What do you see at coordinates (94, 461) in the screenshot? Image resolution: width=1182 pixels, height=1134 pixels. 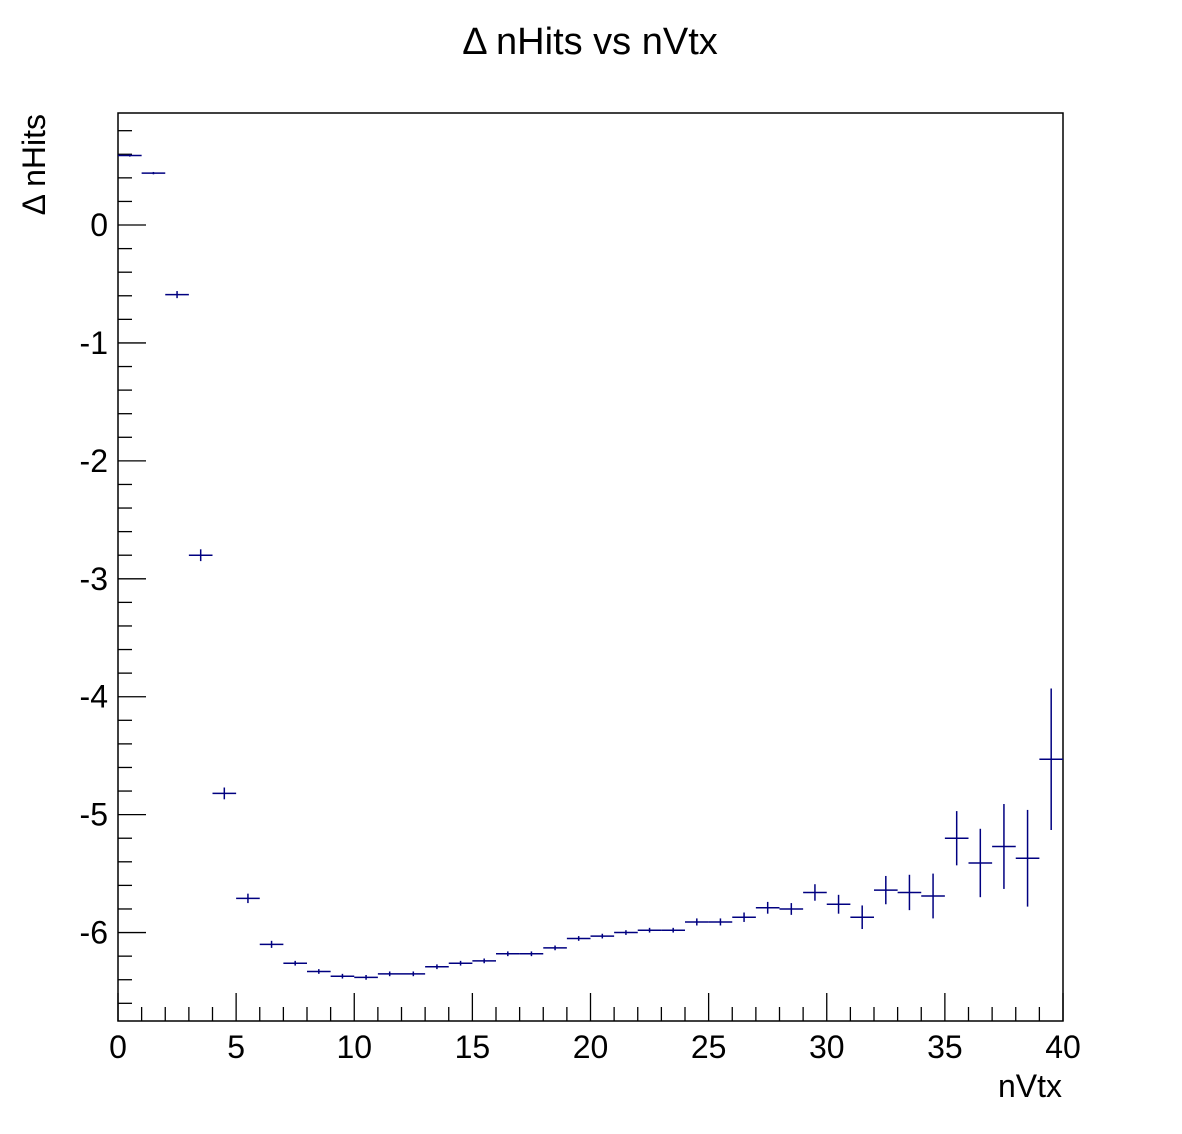 I see `y-tick-label: -2` at bounding box center [94, 461].